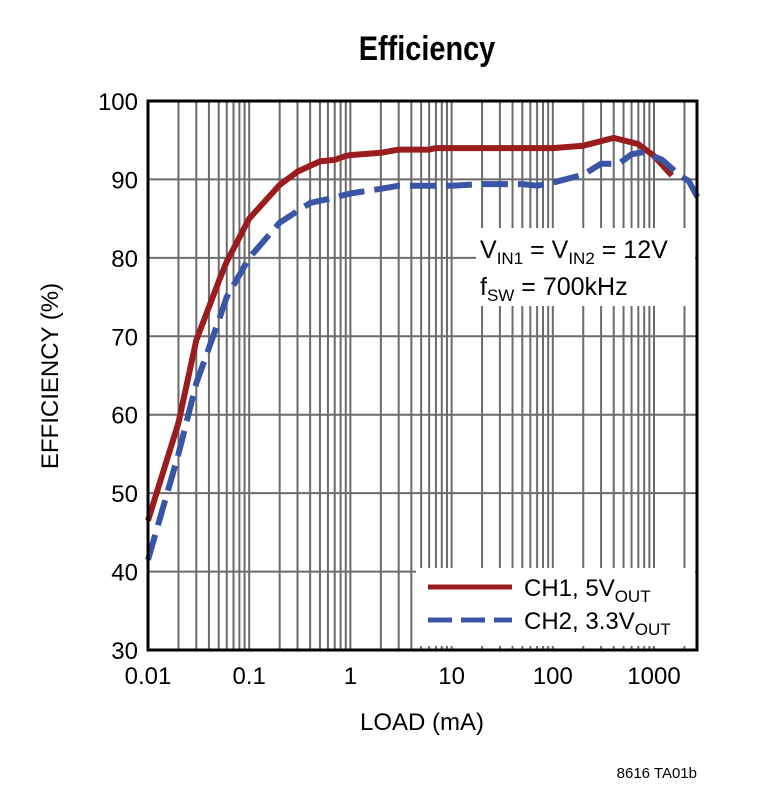  What do you see at coordinates (574, 252) in the screenshot?
I see `annotation-vin: VIN1 = VIN2 = 12V` at bounding box center [574, 252].